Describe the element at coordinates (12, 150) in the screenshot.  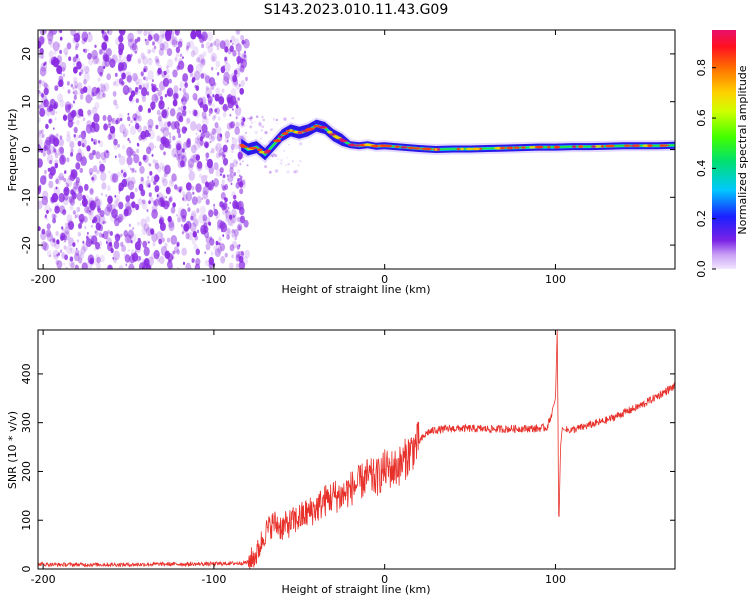
I see `heatmap-ylabel: Frequency (Hz)` at that location.